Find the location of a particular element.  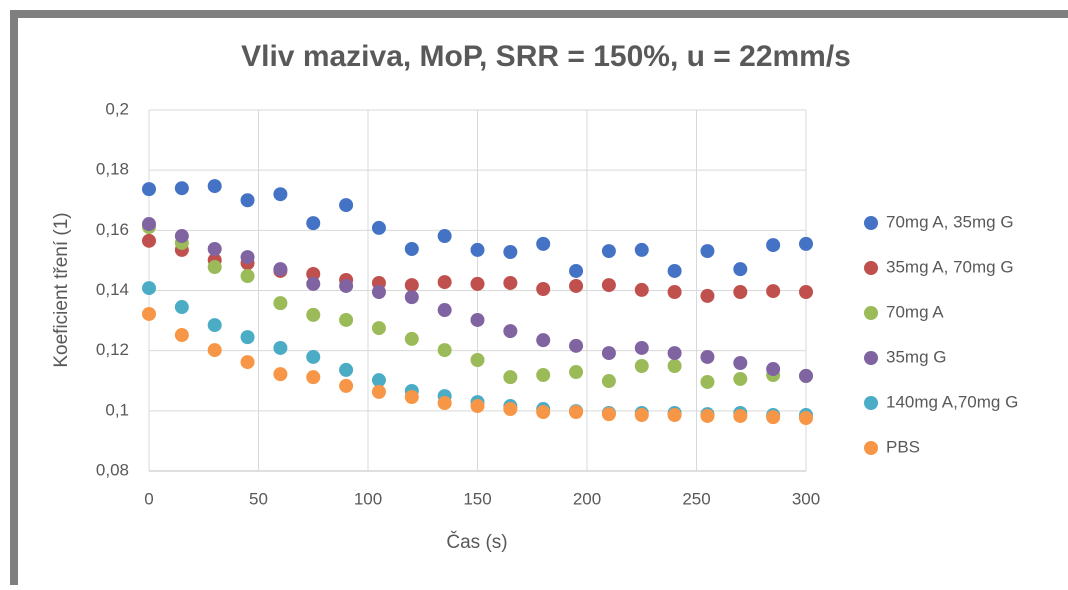

y-tick-label: 0,14 is located at coordinates (112, 289).